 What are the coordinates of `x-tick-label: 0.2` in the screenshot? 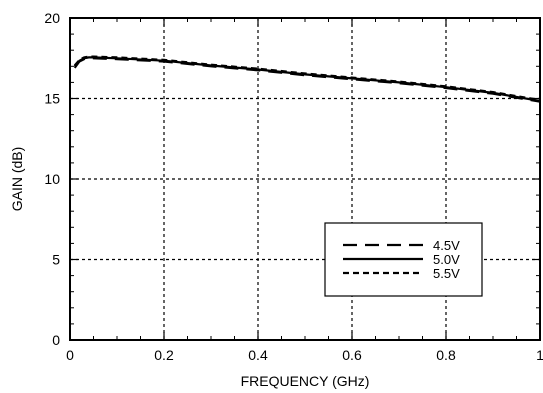 It's located at (164, 355).